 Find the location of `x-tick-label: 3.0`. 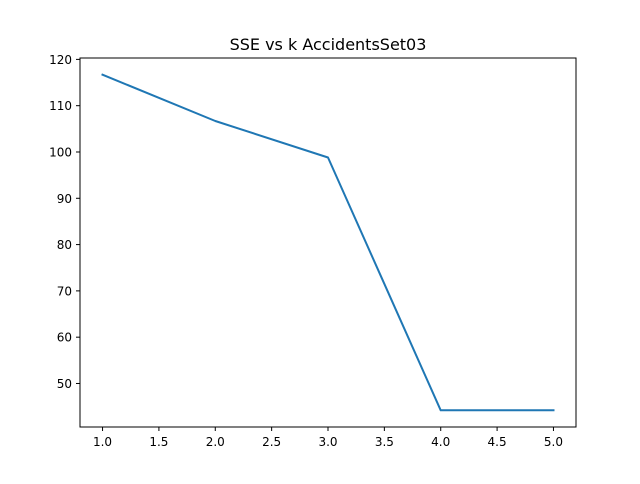

x-tick-label: 3.0 is located at coordinates (327, 442).